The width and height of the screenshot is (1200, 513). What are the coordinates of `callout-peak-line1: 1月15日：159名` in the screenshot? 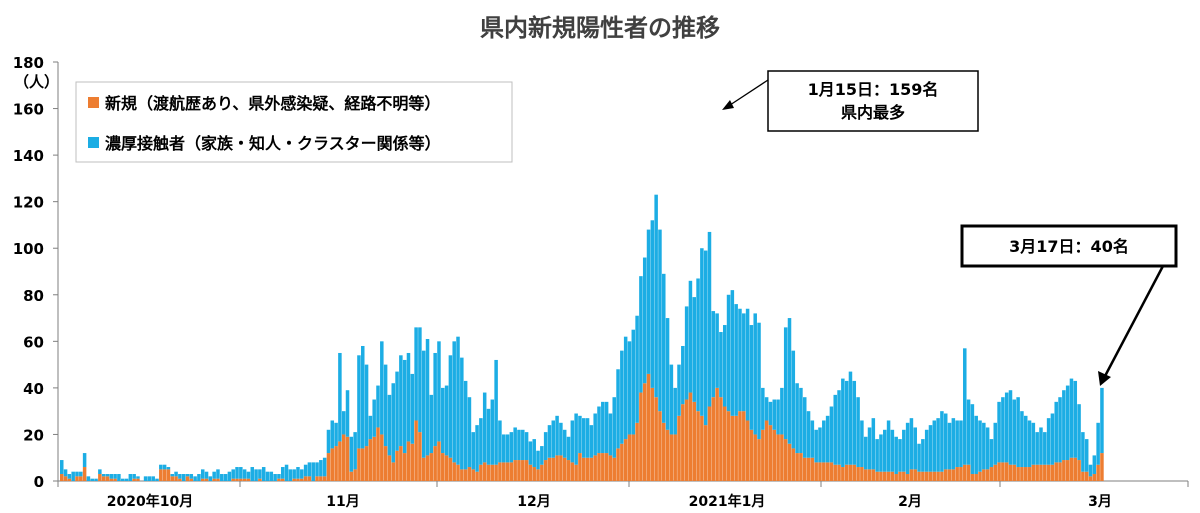 It's located at (873, 89).